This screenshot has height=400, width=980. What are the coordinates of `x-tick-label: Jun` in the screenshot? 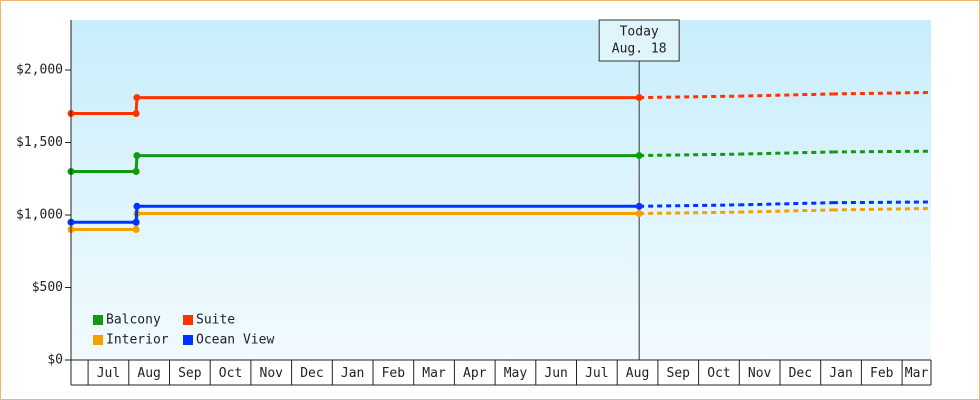 It's located at (555, 373).